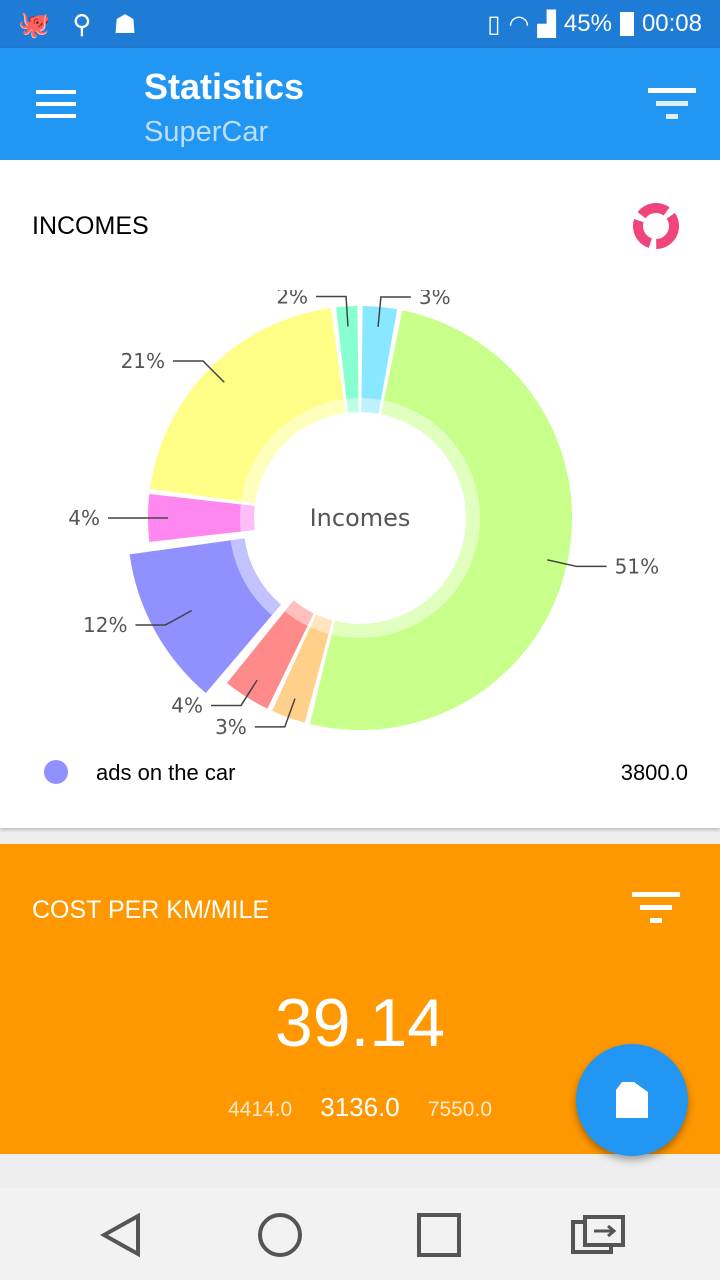 The width and height of the screenshot is (720, 1280). What do you see at coordinates (637, 566) in the screenshot?
I see `slice-percent-label: 51%` at bounding box center [637, 566].